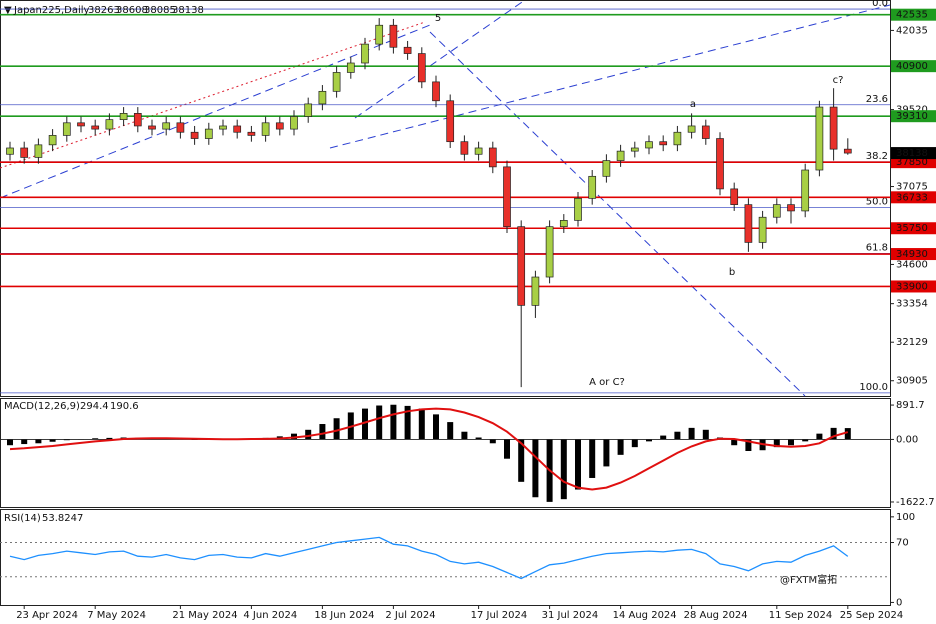  Describe the element at coordinates (912, 381) in the screenshot. I see `y-tick-label: 30905` at that location.